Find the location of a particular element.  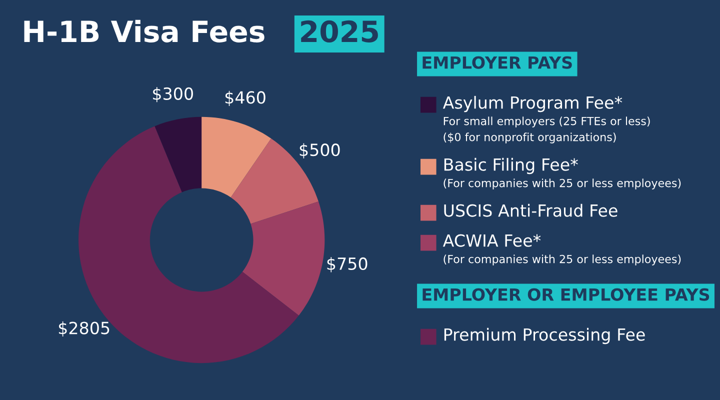

data-label: $460 is located at coordinates (245, 98).